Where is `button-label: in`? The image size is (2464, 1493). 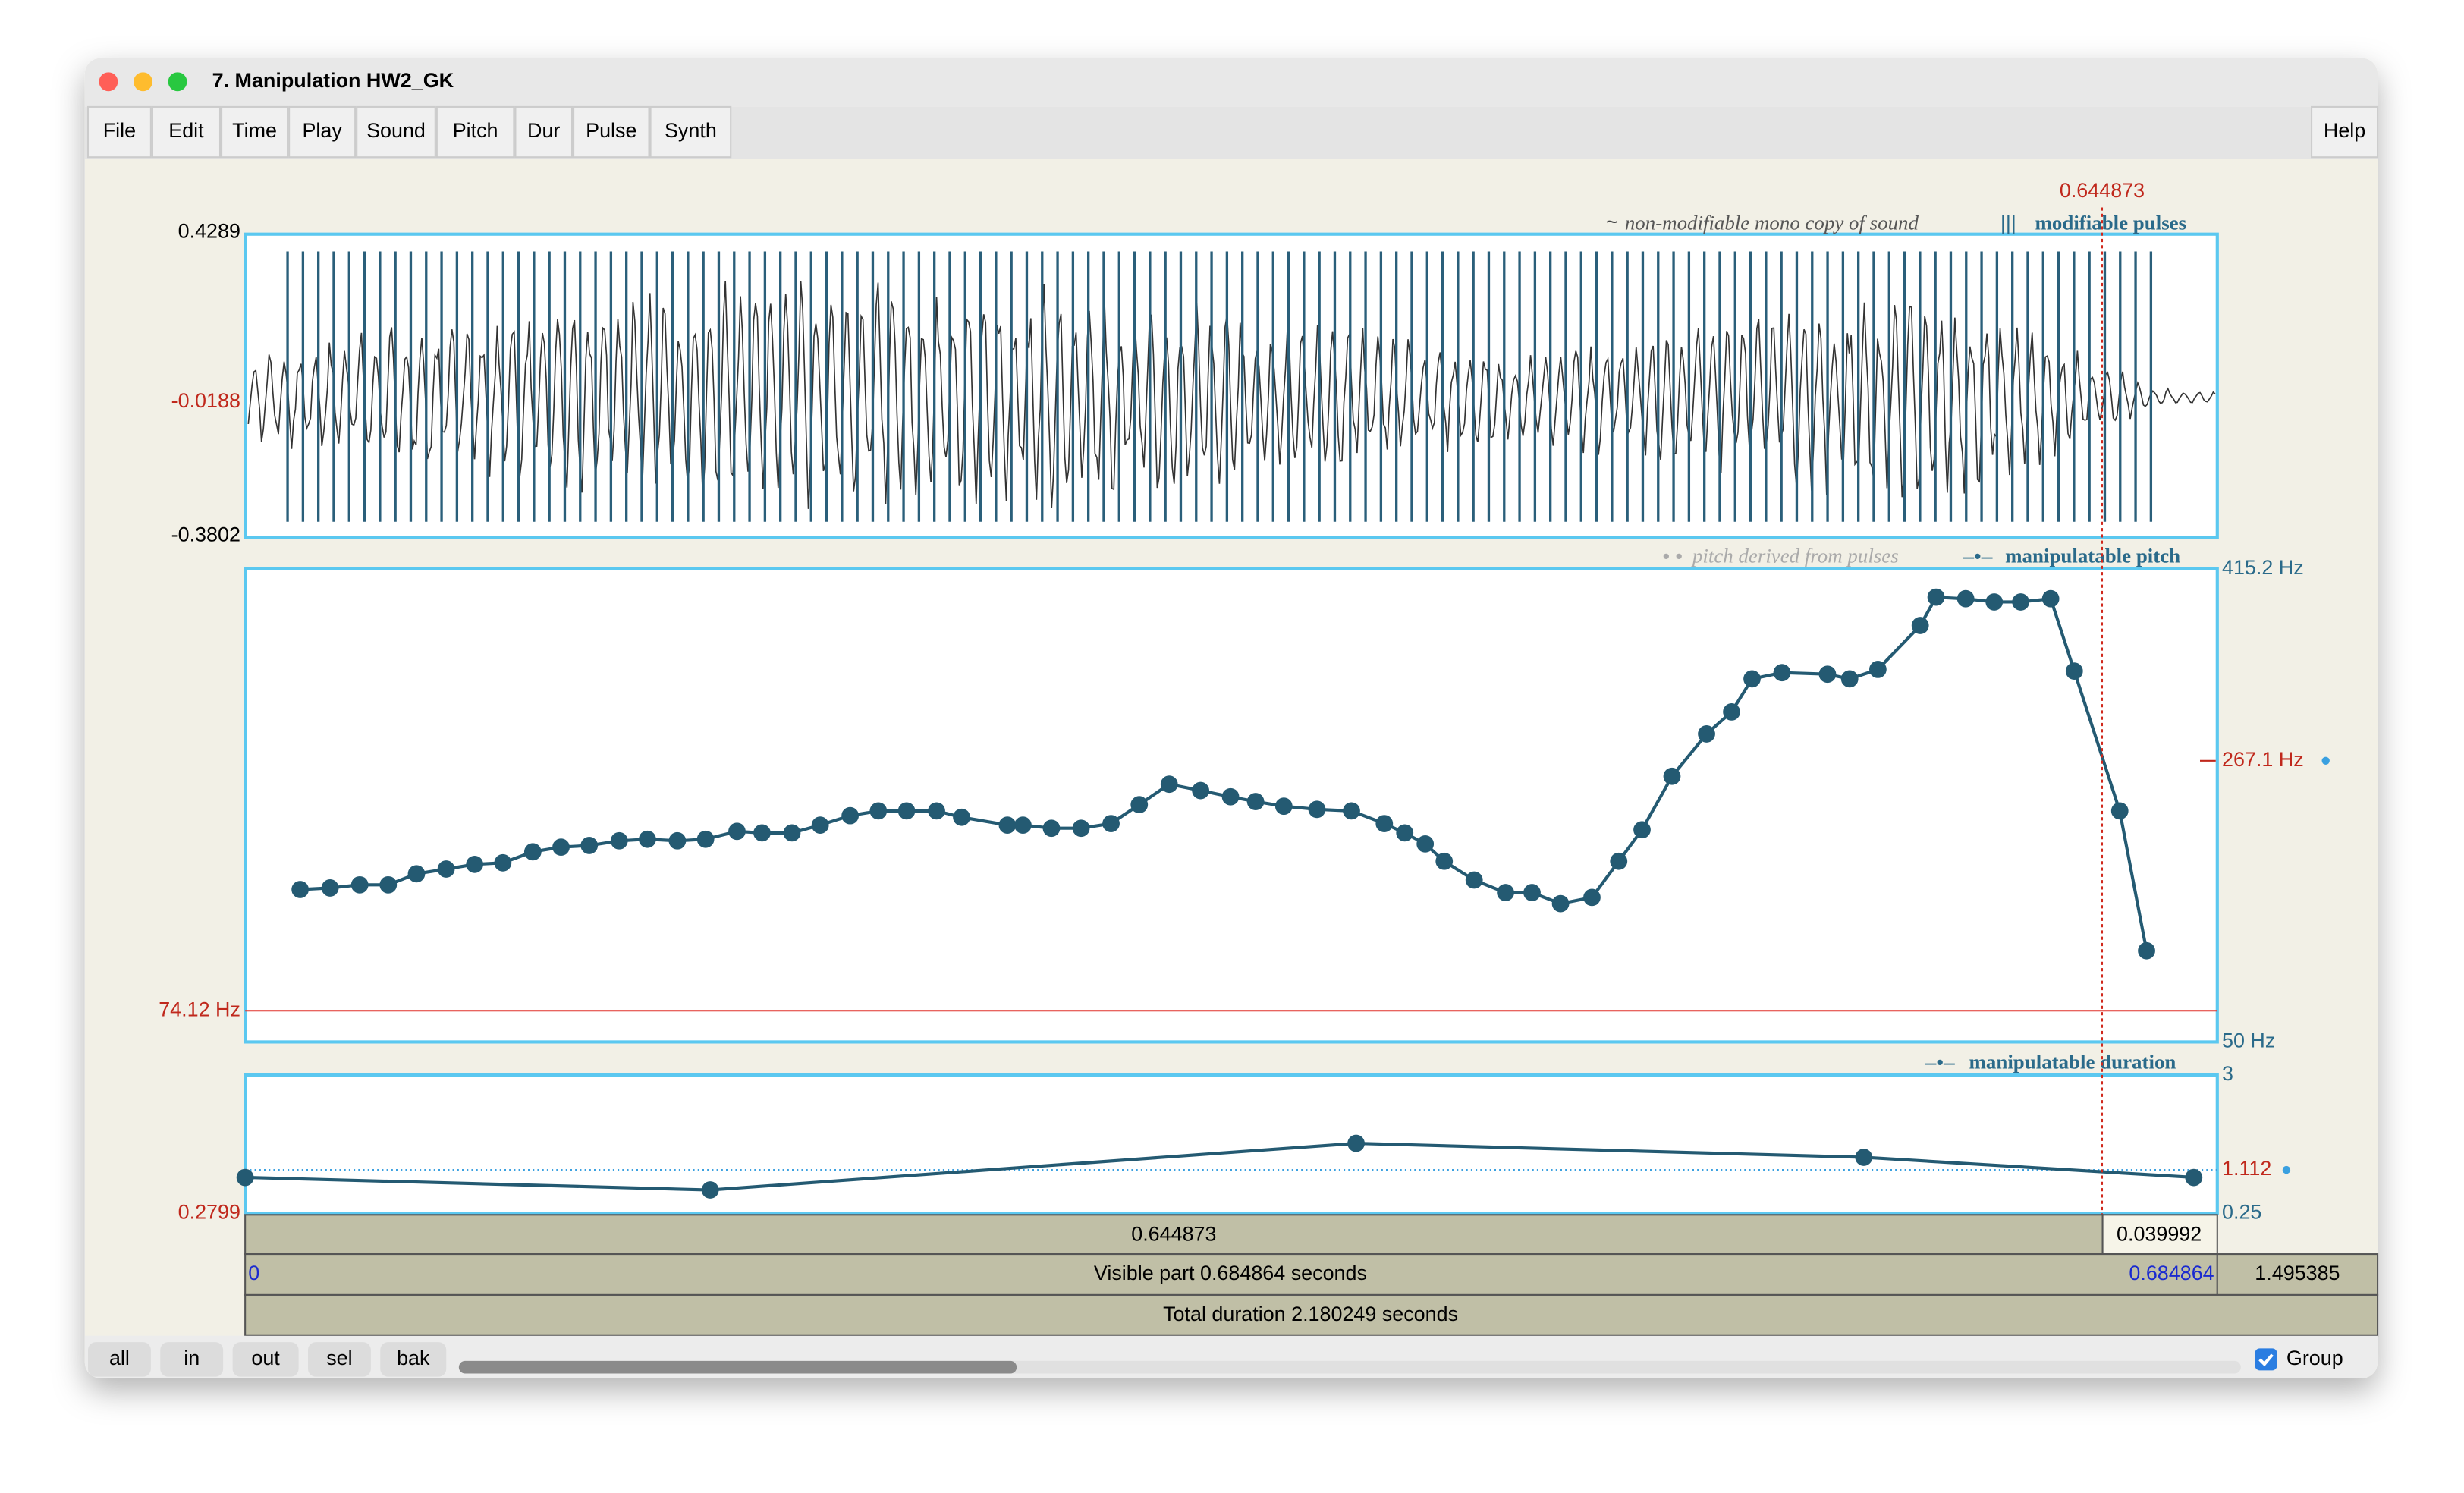
button-label: in is located at coordinates (192, 1358).